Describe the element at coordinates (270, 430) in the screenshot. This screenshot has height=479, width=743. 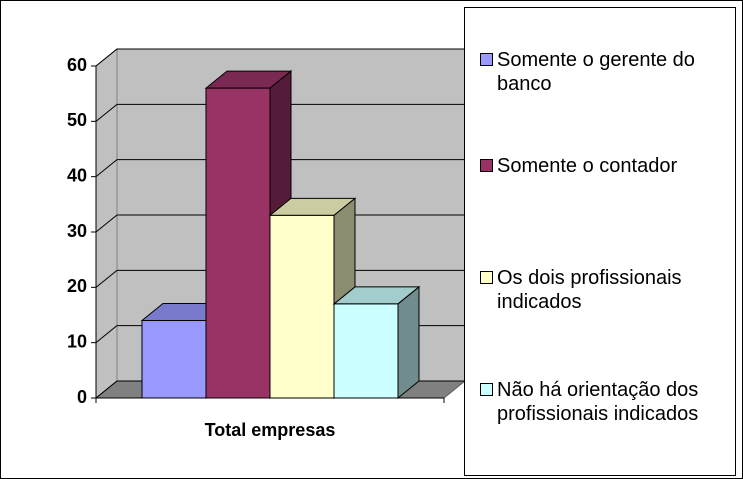
I see `x-tick-label: Total empresas` at that location.